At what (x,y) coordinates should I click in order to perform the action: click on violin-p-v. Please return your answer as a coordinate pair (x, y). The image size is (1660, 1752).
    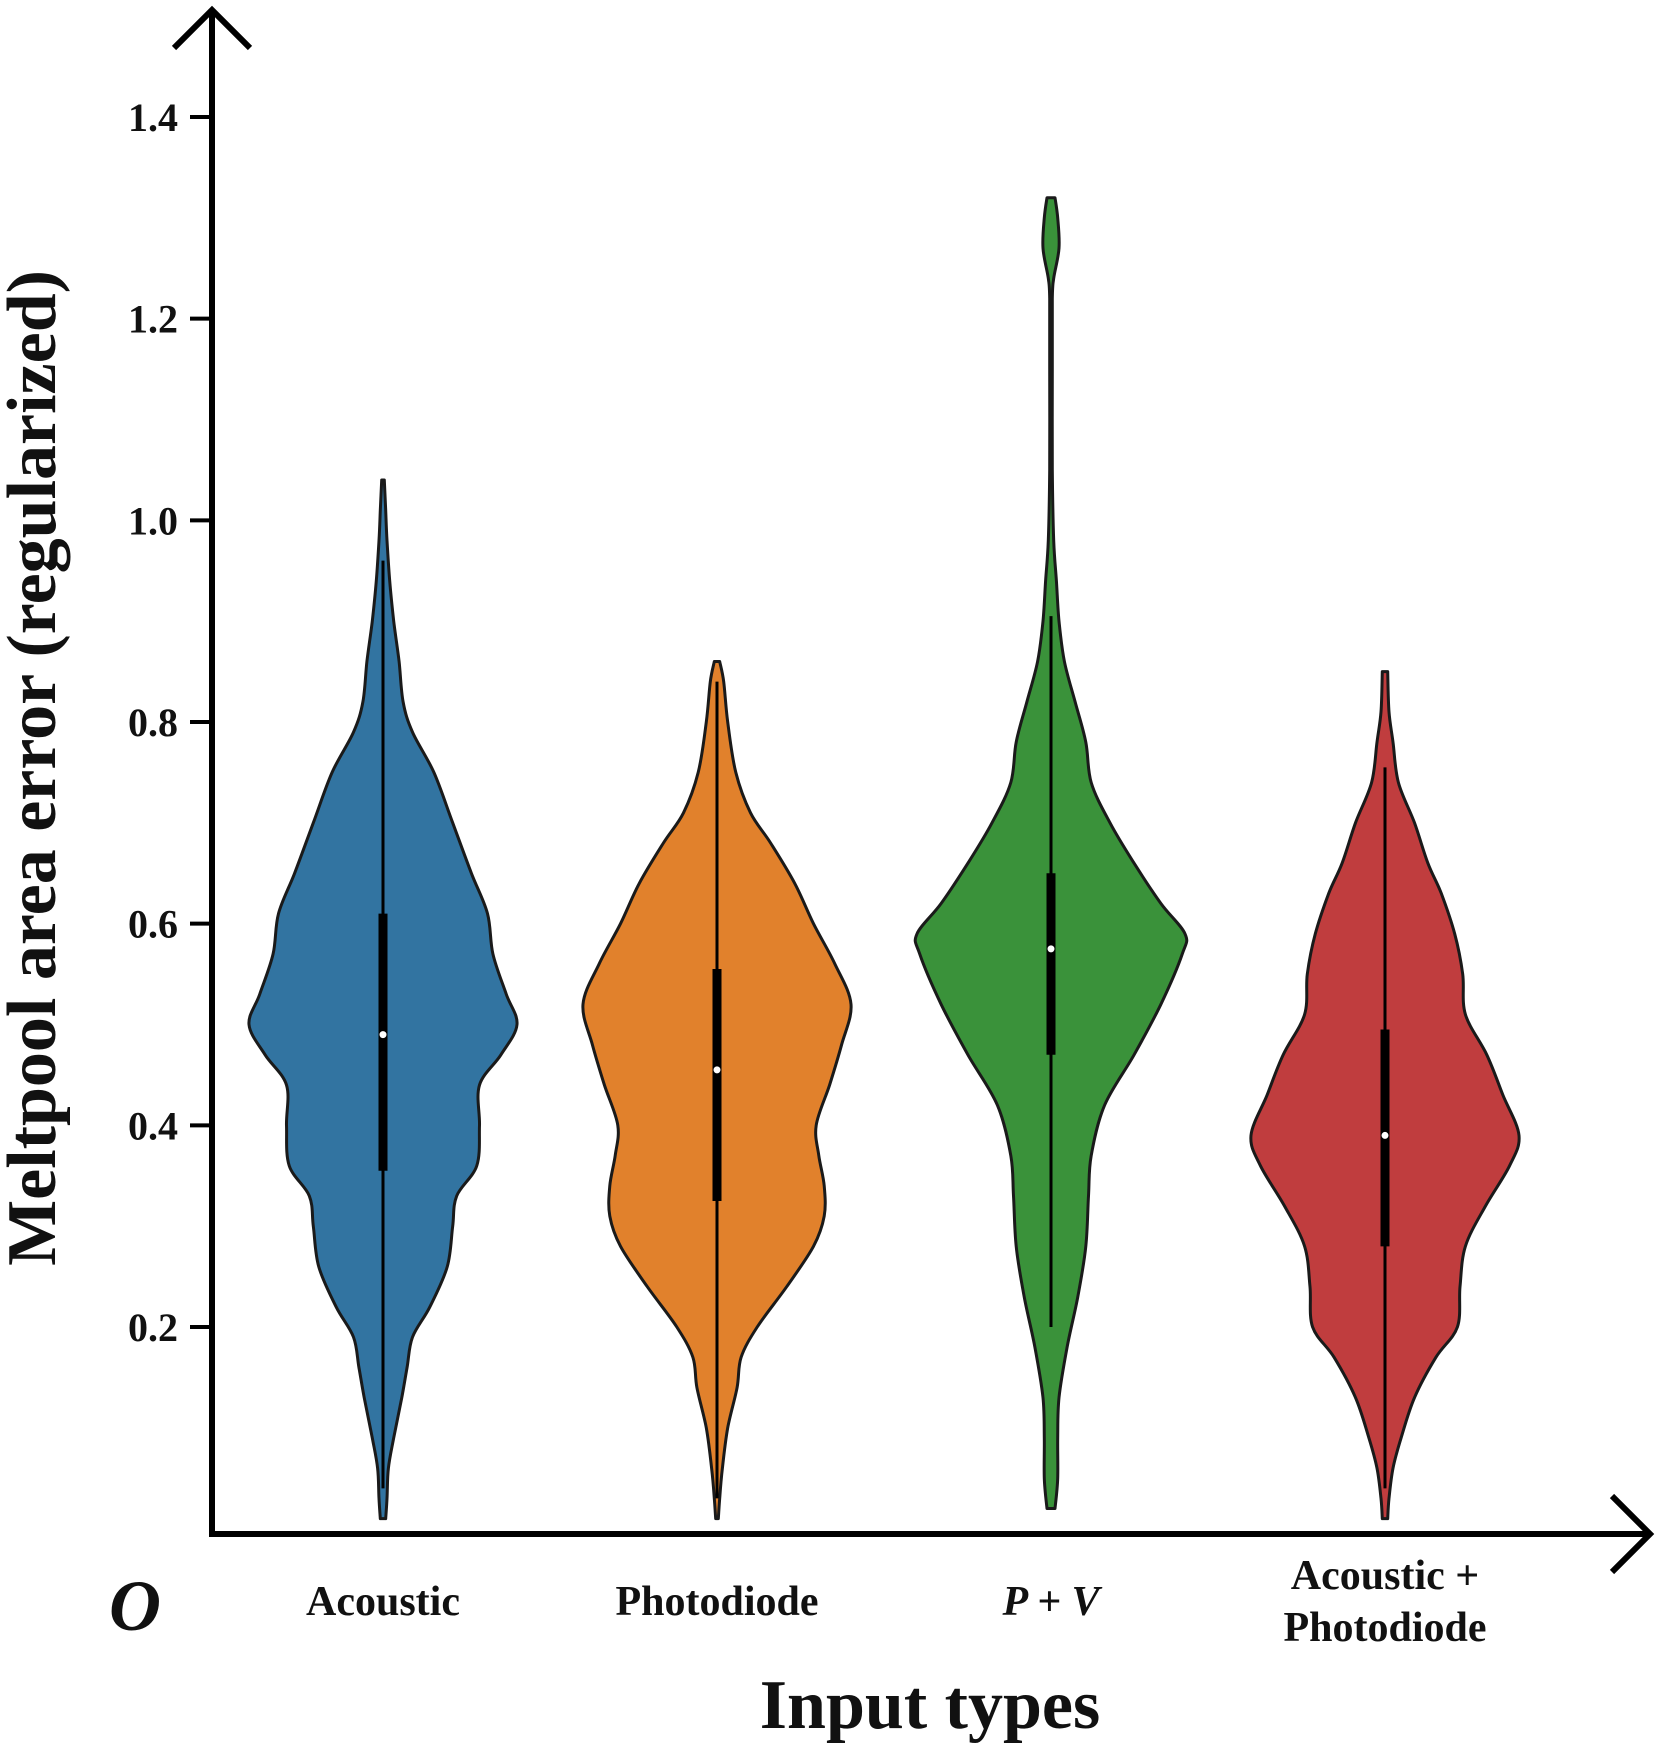
    Looking at the image, I should click on (1051, 853).